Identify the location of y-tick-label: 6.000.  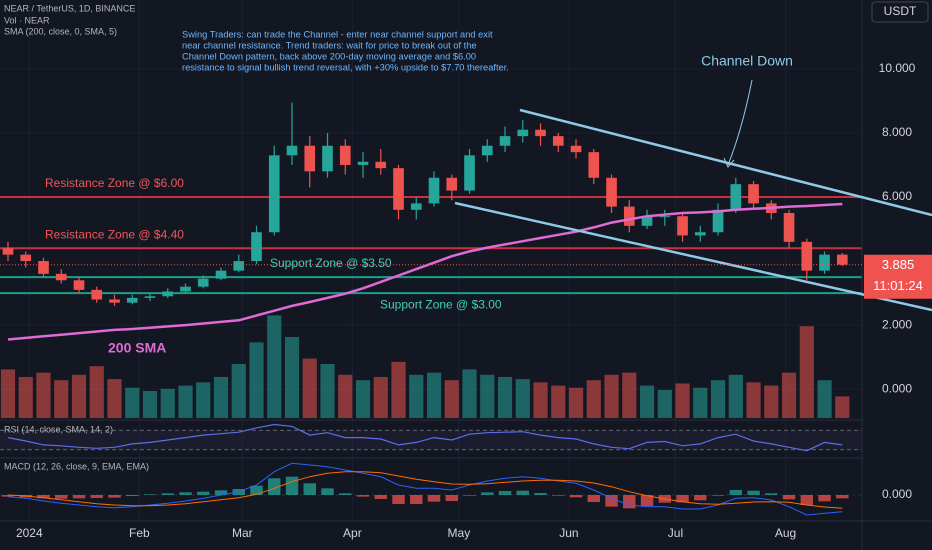
(897, 196).